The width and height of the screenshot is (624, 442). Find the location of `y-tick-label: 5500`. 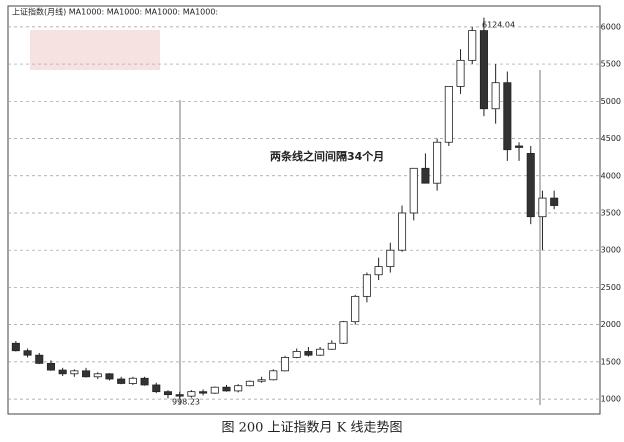

y-tick-label: 5500 is located at coordinates (611, 64).